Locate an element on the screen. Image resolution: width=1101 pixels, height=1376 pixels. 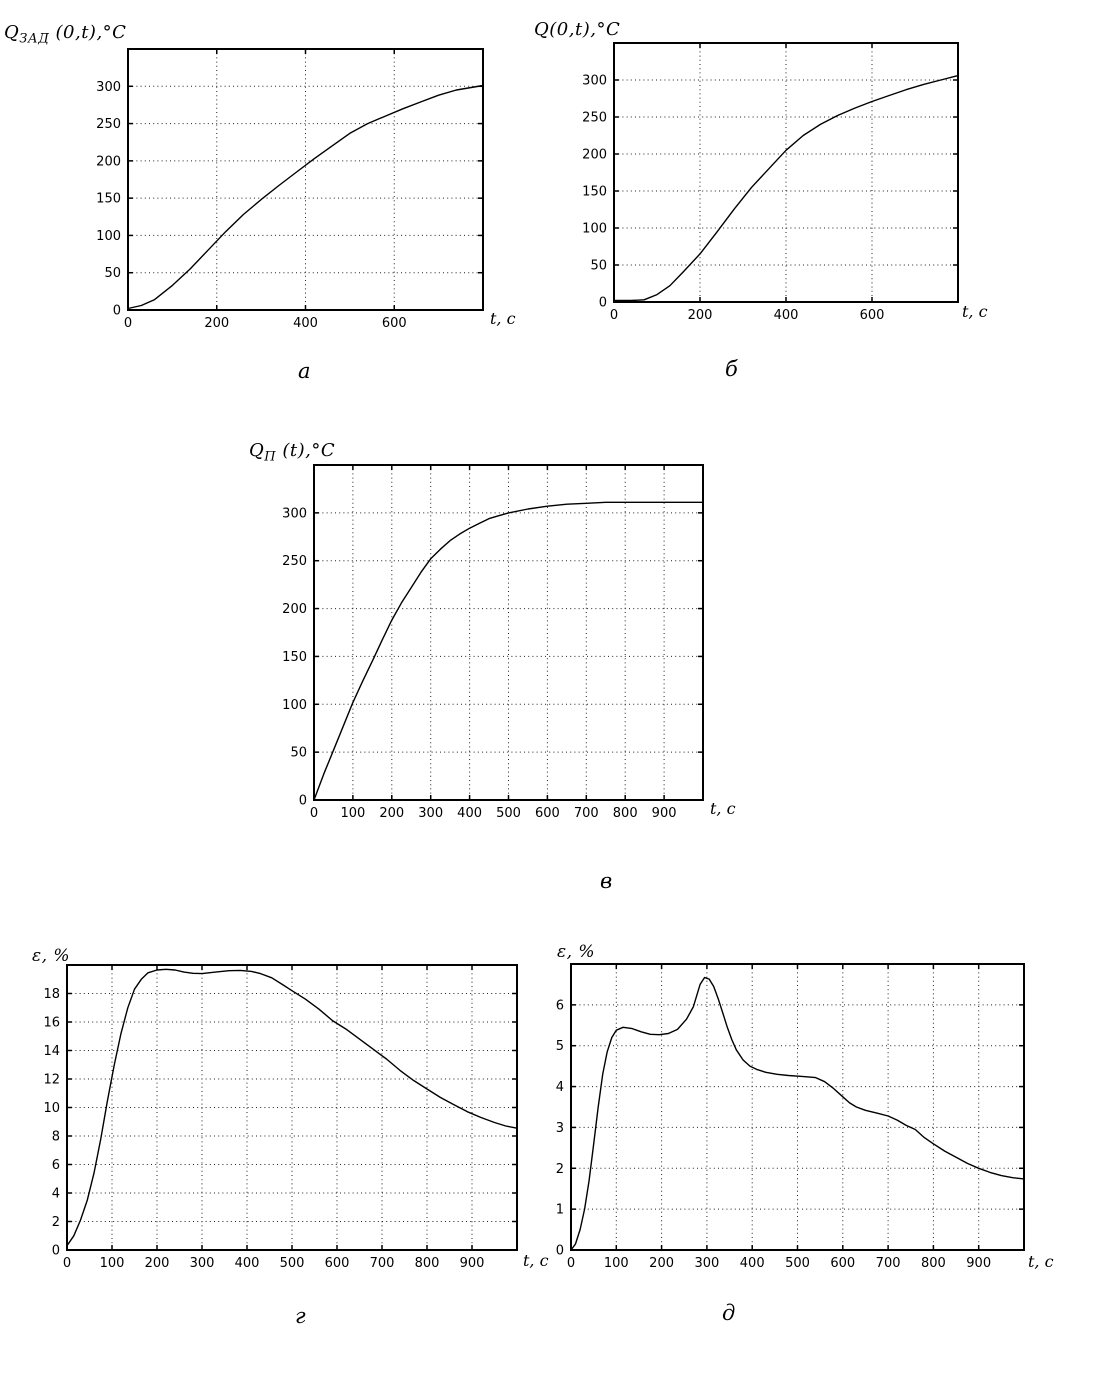
chart-g-xaxis-label: t, с is located at coordinates (536, 1260).